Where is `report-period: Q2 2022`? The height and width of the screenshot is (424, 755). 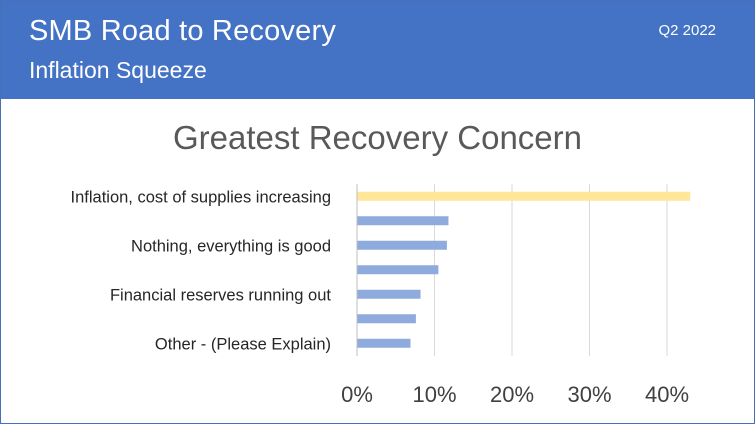 report-period: Q2 2022 is located at coordinates (687, 30).